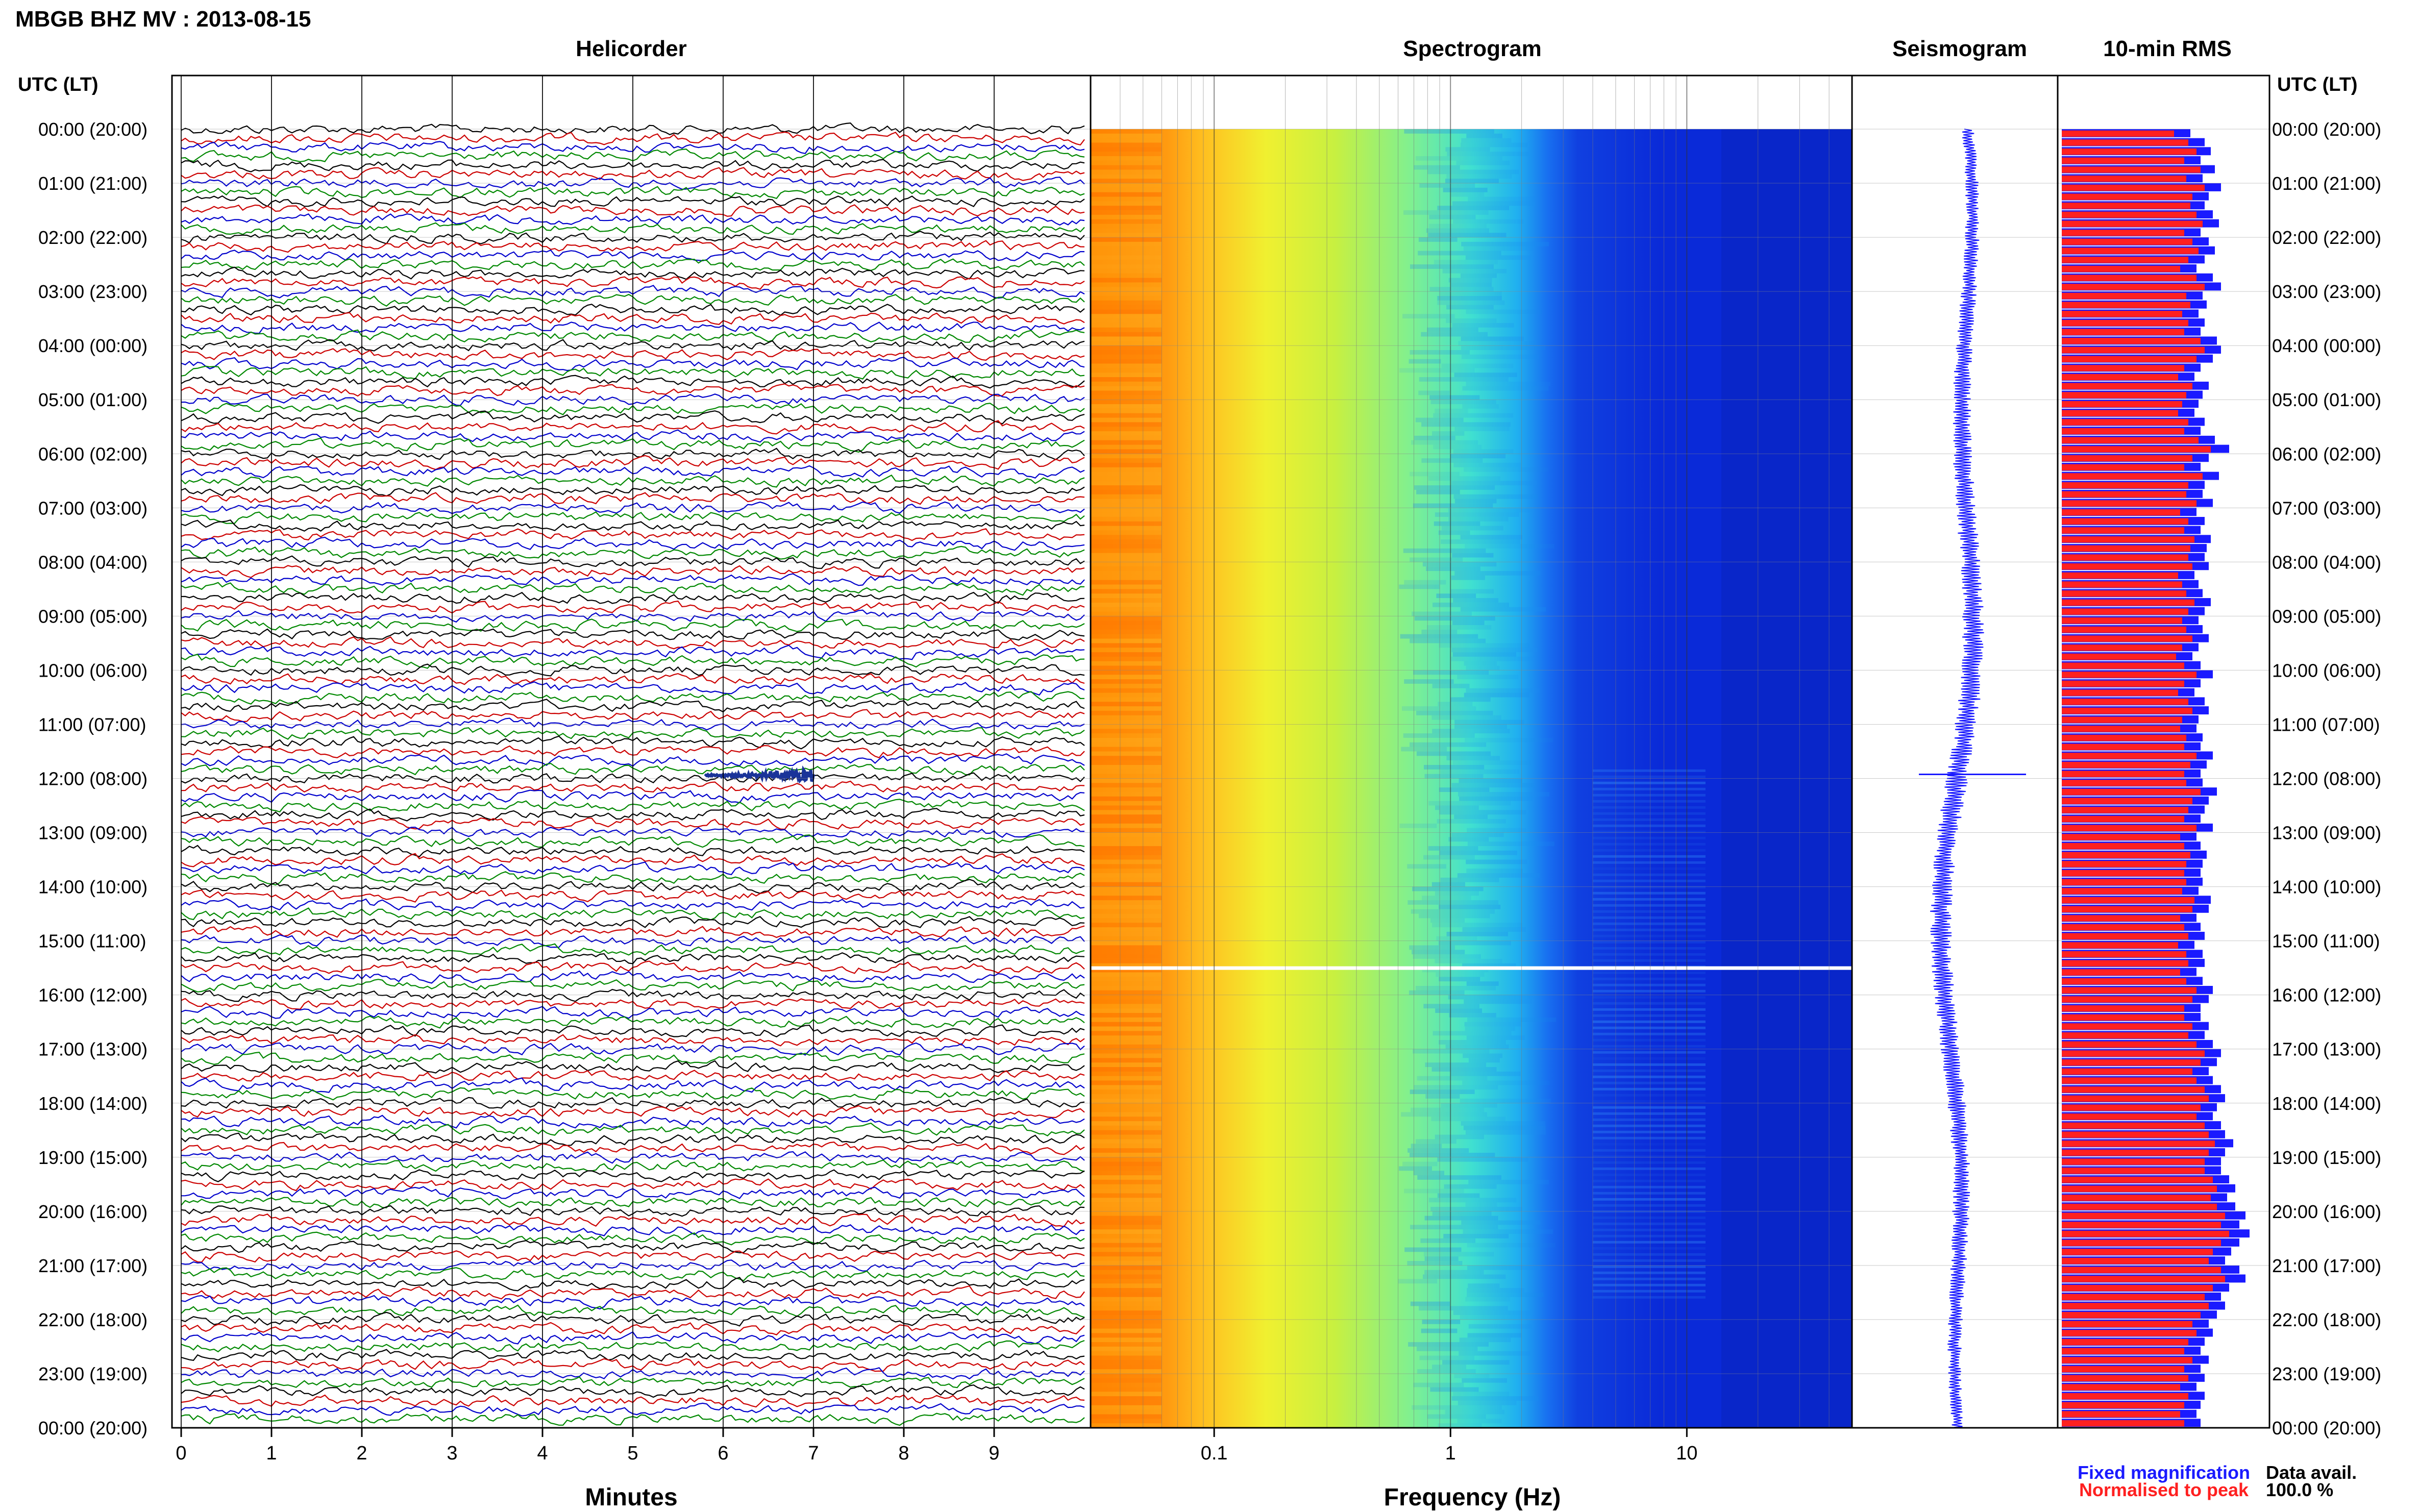  What do you see at coordinates (2311, 1472) in the screenshot?
I see `data-avail-label: Data avail.` at bounding box center [2311, 1472].